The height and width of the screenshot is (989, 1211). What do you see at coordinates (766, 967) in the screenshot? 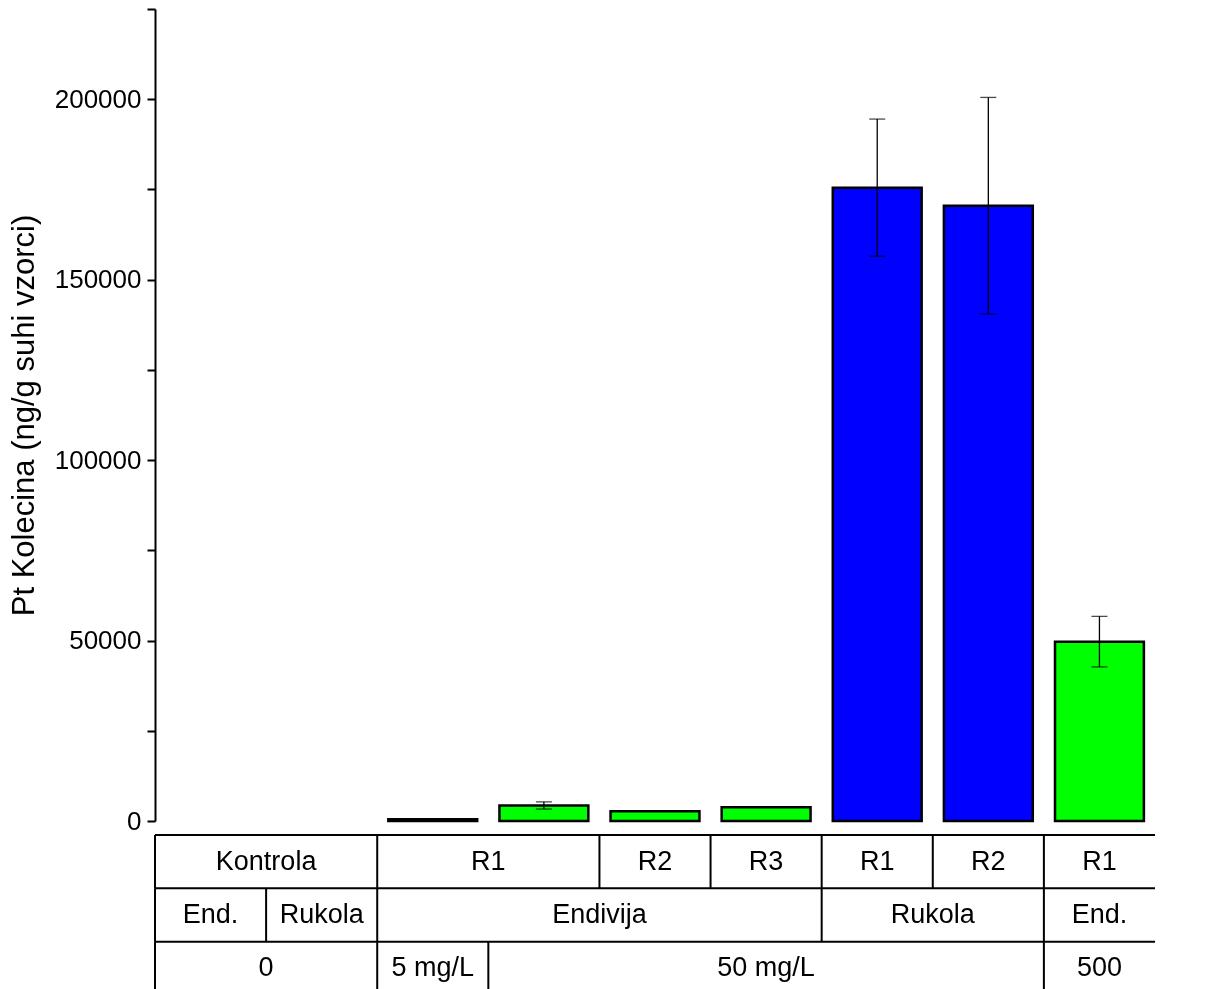
I see `text: 50 mg/L` at bounding box center [766, 967].